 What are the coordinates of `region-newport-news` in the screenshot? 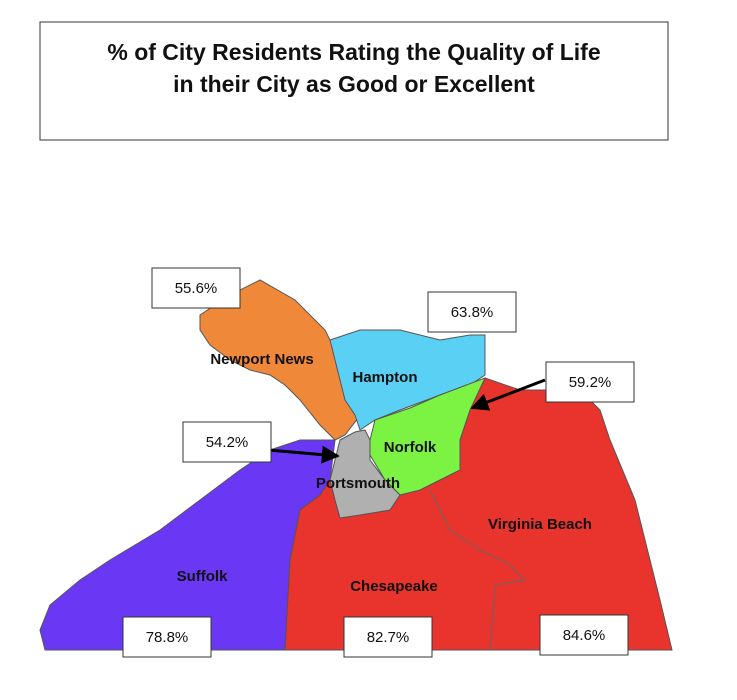 It's located at (279, 360).